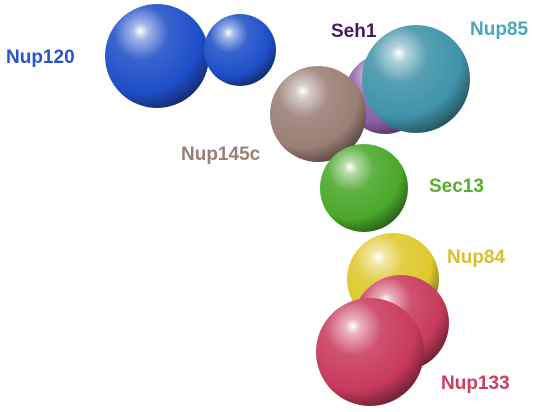 This screenshot has width=543, height=412. What do you see at coordinates (221, 154) in the screenshot?
I see `label-nup145c: Nup145c` at bounding box center [221, 154].